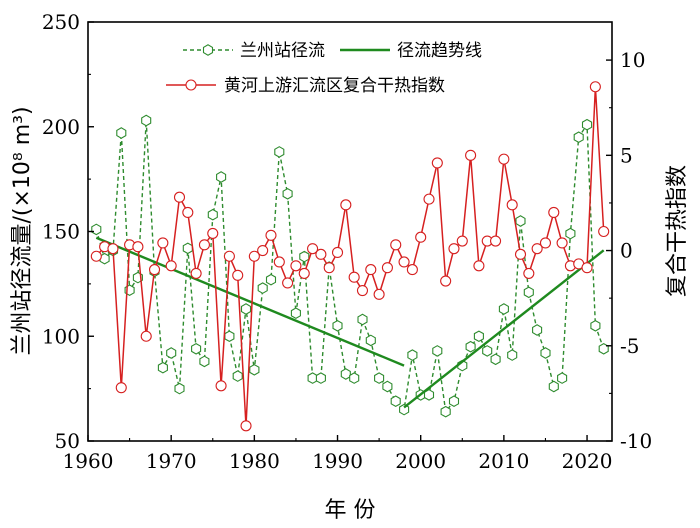 The width and height of the screenshot is (700, 528). Describe the element at coordinates (629, 346) in the screenshot. I see `y-right-tick-label: -5` at that location.